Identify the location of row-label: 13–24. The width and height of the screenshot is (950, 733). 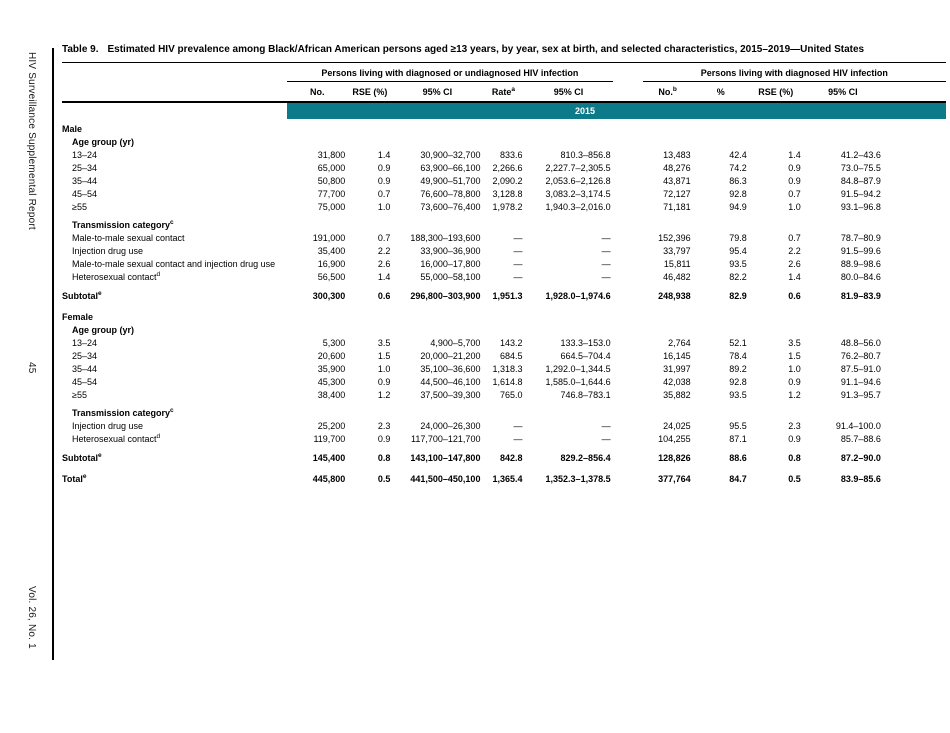
(85, 343).